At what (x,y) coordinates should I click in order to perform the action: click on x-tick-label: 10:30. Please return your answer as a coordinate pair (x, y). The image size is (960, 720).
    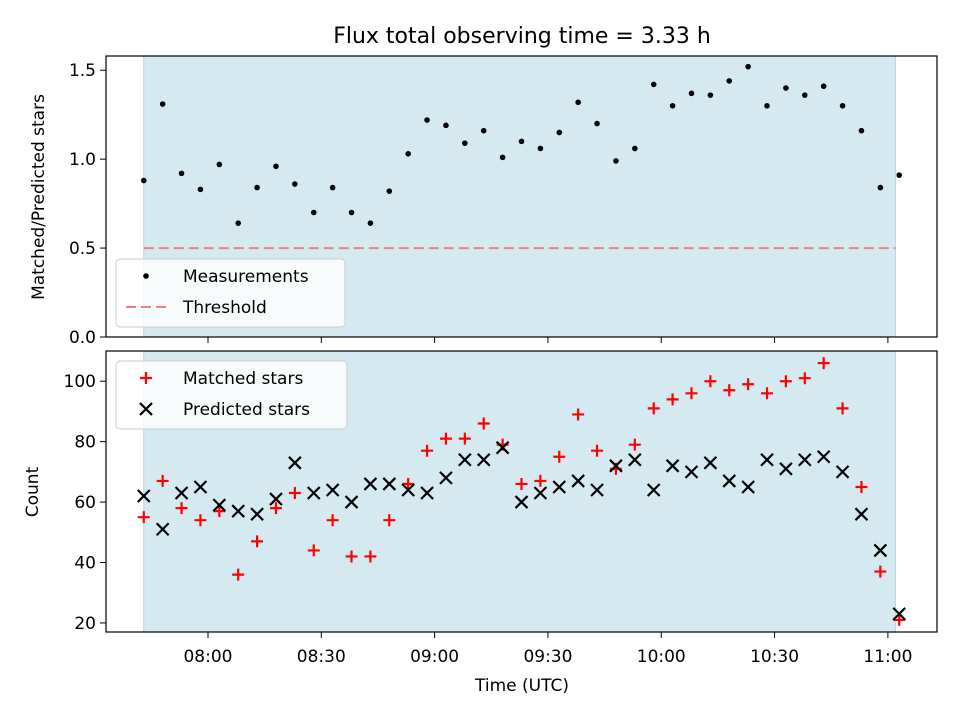
    Looking at the image, I should click on (774, 657).